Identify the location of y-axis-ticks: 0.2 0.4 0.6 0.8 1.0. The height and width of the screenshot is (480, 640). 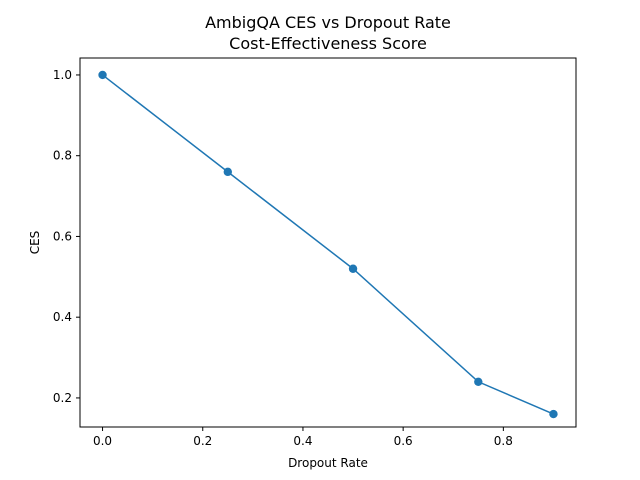
(66, 236).